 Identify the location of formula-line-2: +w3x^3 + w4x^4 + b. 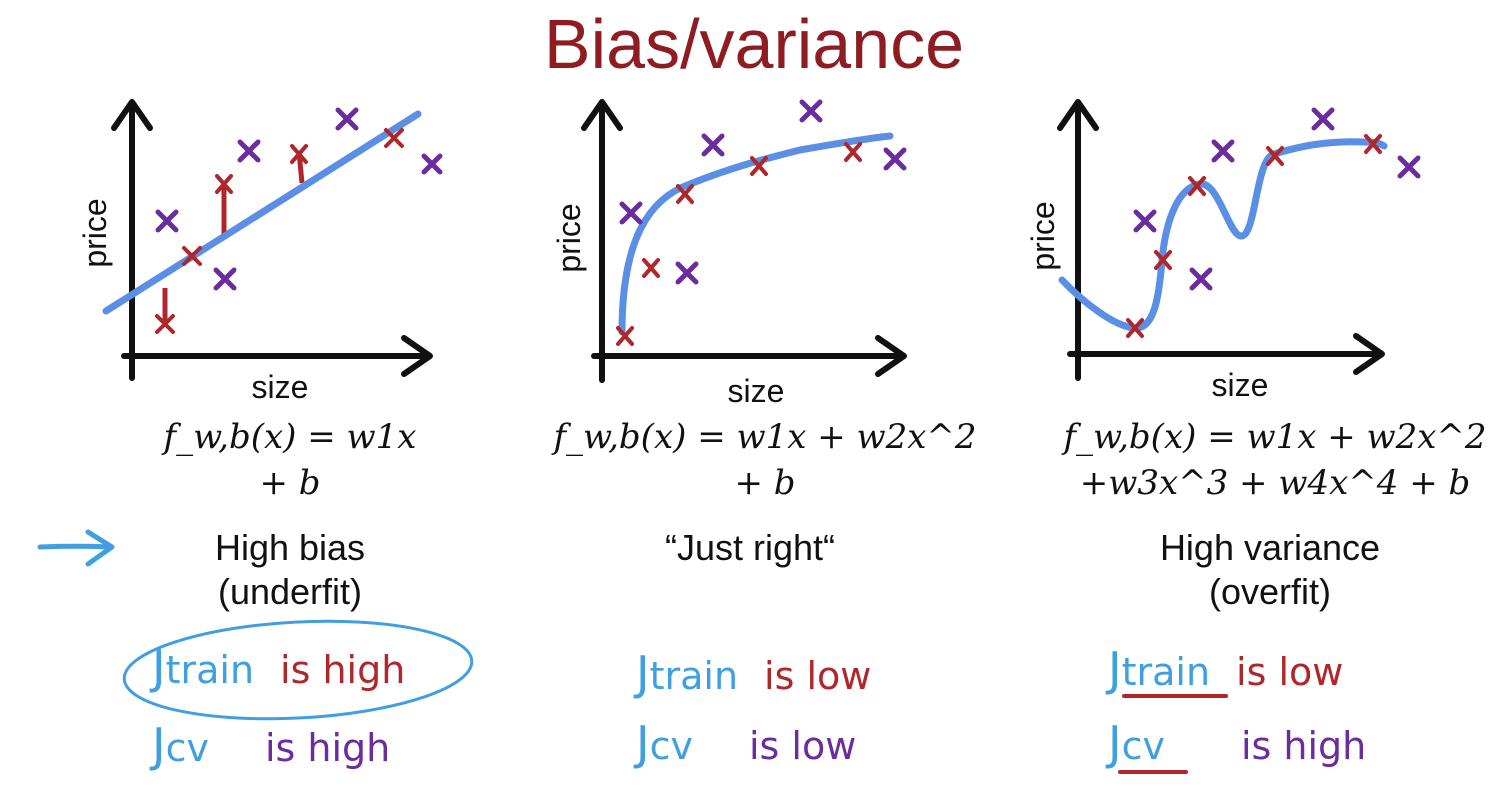
(1275, 483).